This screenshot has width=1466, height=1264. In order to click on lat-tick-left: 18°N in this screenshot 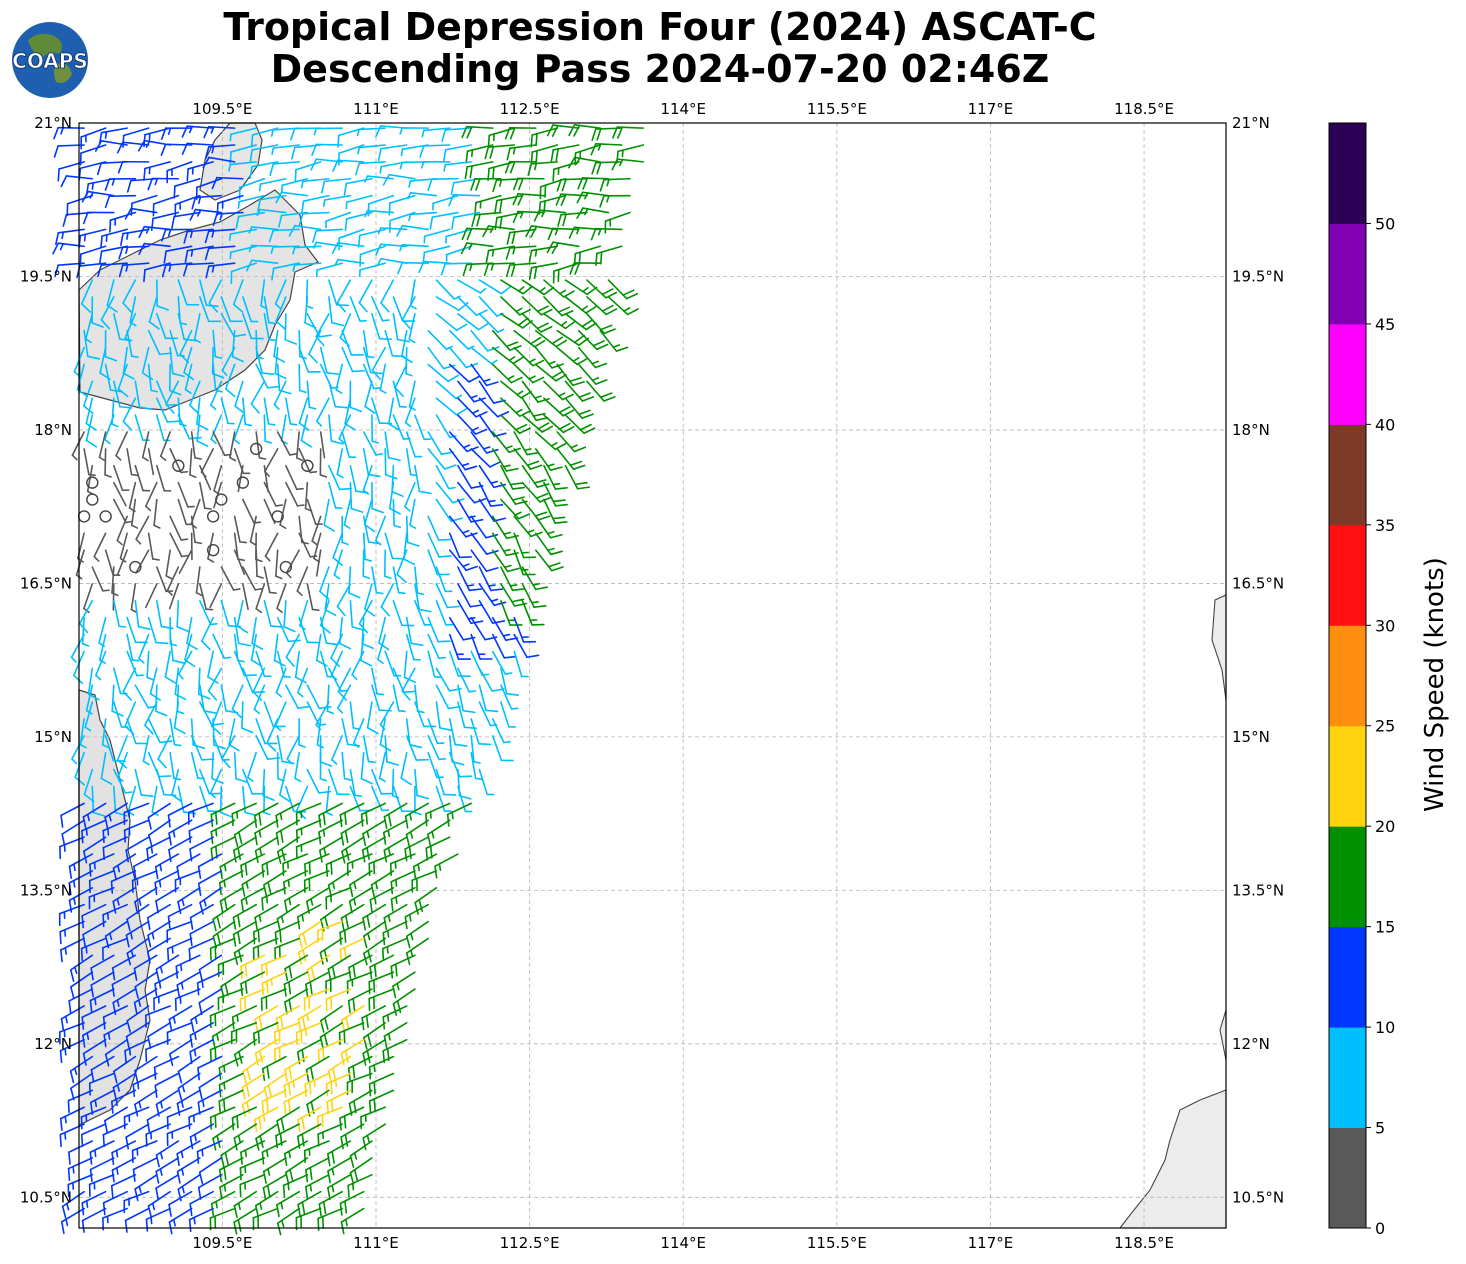, I will do `click(53, 430)`.